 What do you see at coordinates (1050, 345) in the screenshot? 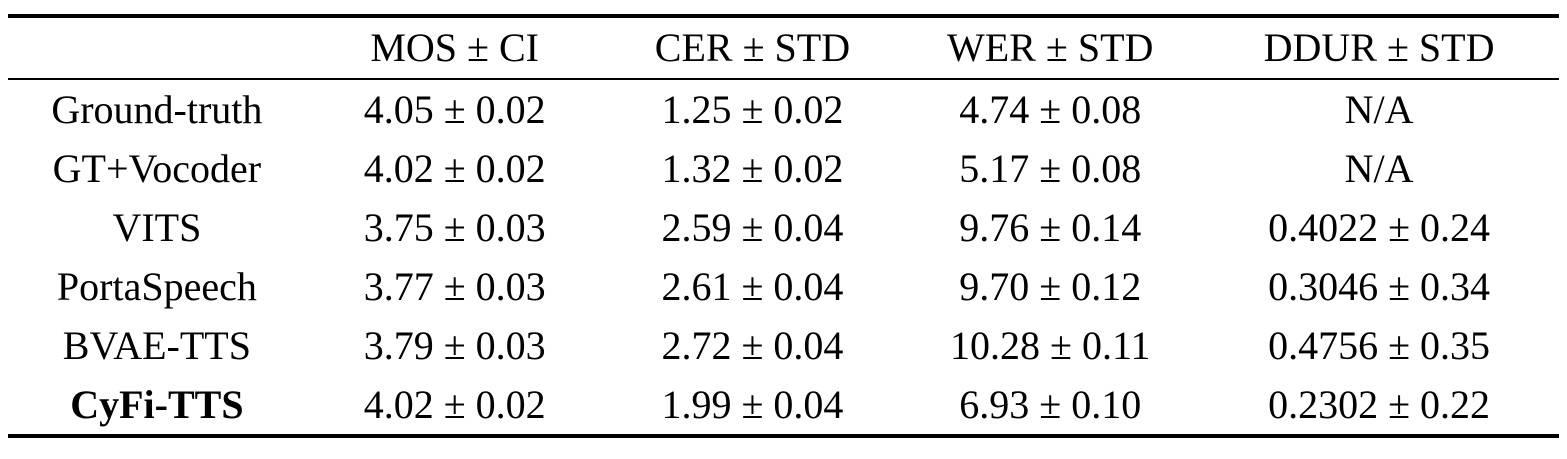
I see `wer-cell: 10.28 ± 0.11` at bounding box center [1050, 345].